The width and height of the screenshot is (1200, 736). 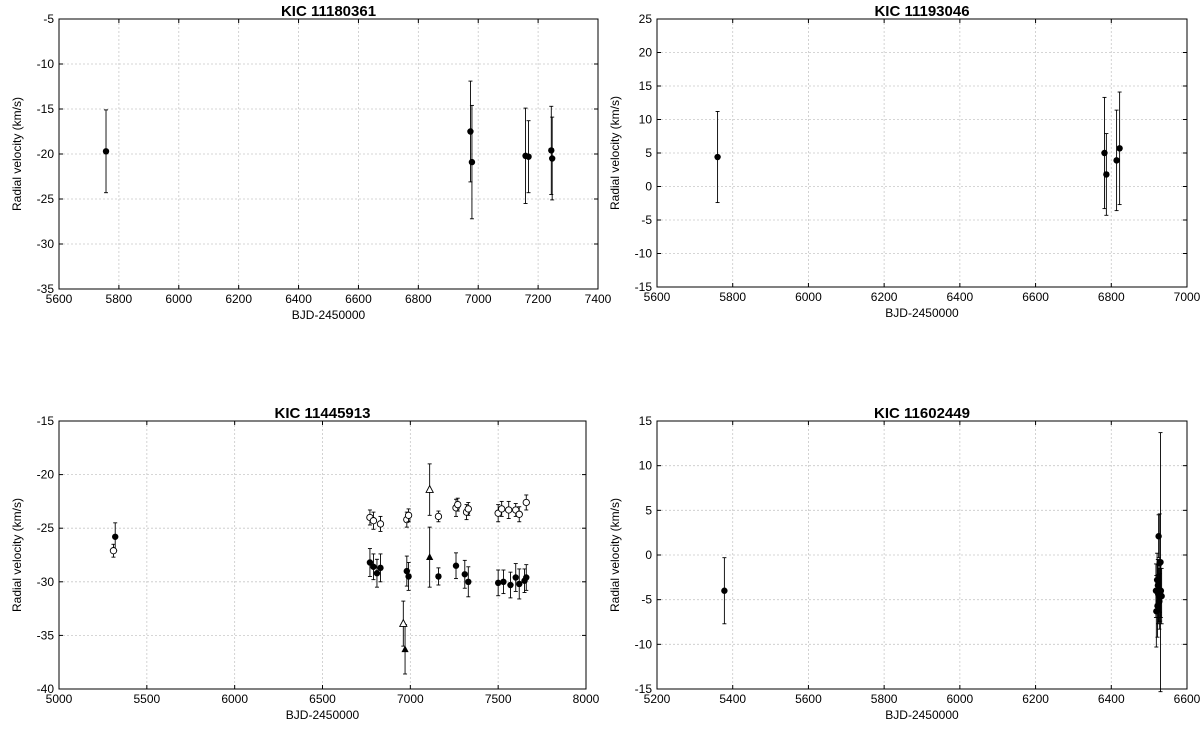 I want to click on chart-title: KIC 11193046, so click(x=921, y=11).